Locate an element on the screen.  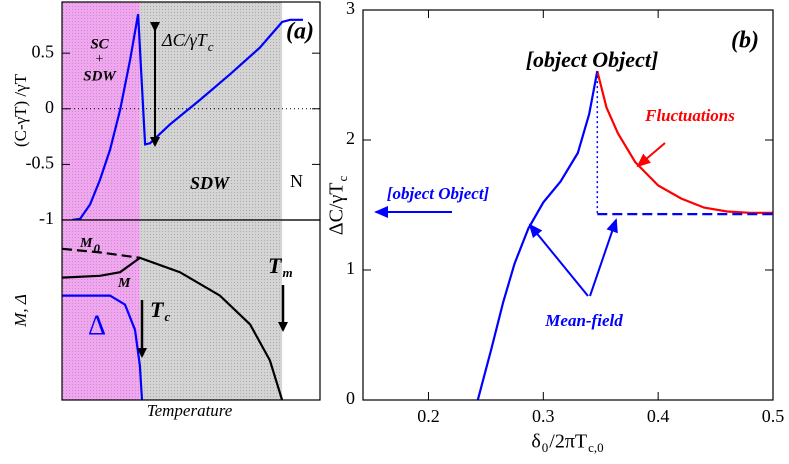
annotation: SC is located at coordinates (99, 44).